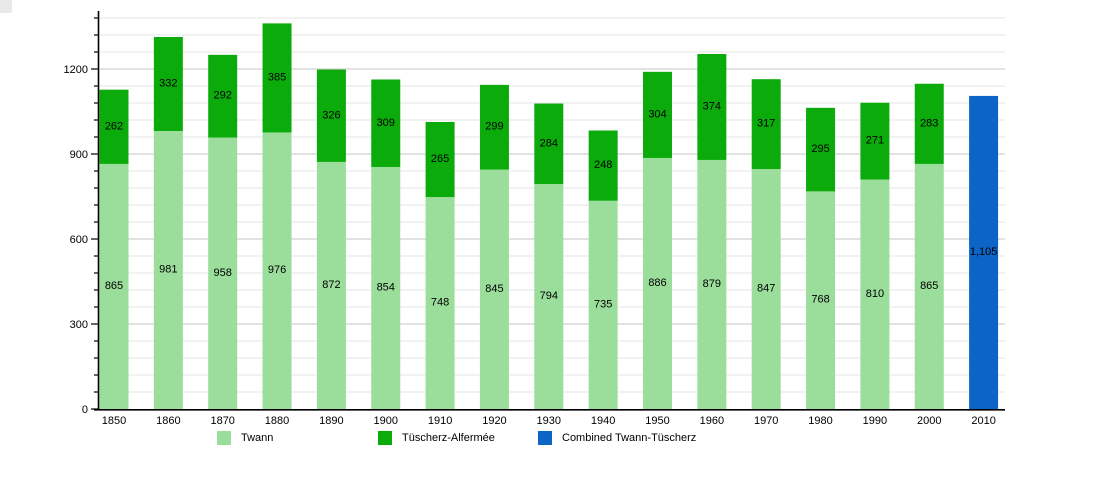 The image size is (1100, 500). Describe the element at coordinates (331, 421) in the screenshot. I see `x-tick-label: 1890` at that location.